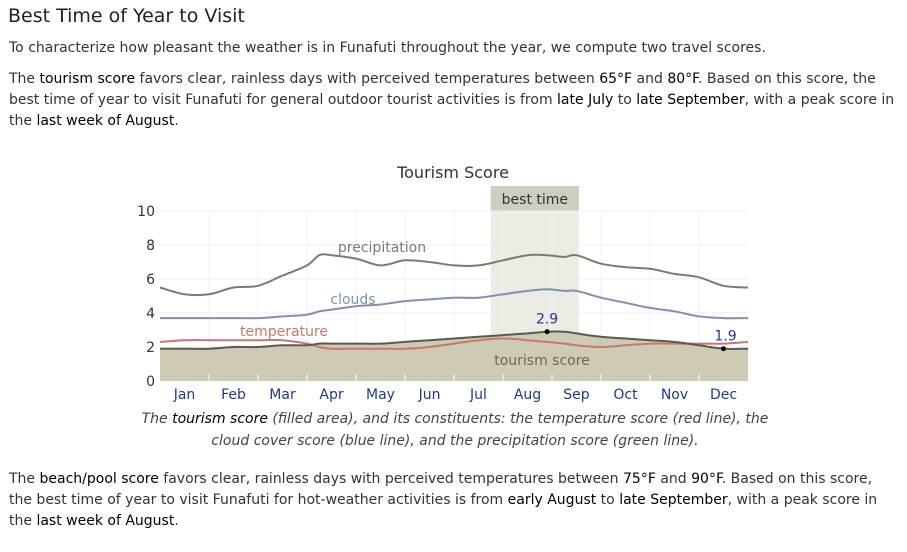 This screenshot has height=552, width=907. I want to click on tourism-score-line, so click(454, 340).